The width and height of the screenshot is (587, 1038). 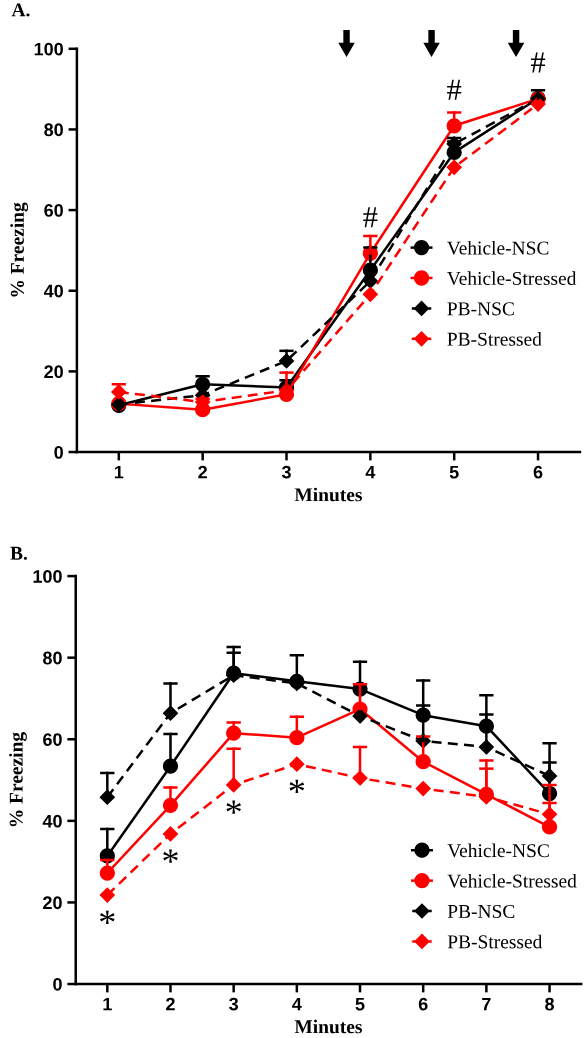 What do you see at coordinates (18, 553) in the screenshot?
I see `chart-title: B.` at bounding box center [18, 553].